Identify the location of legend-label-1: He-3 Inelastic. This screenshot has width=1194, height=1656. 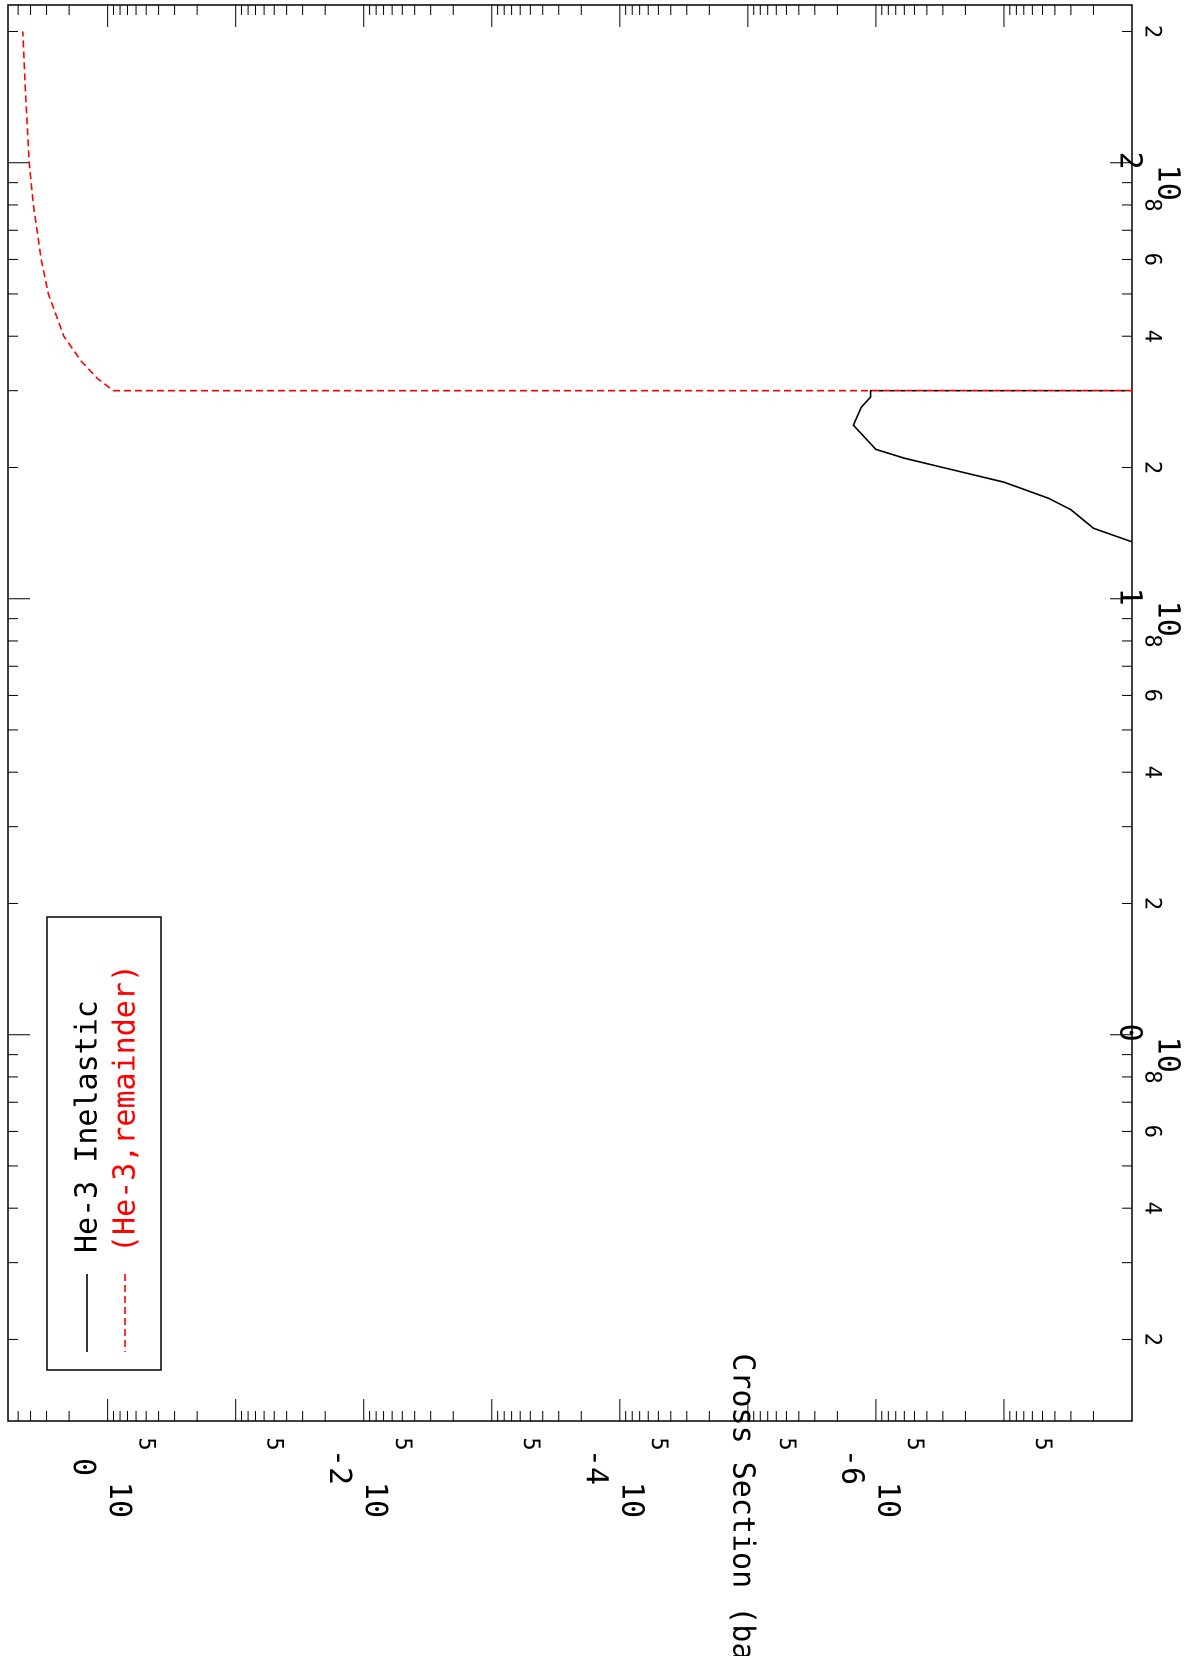
(87, 1126).